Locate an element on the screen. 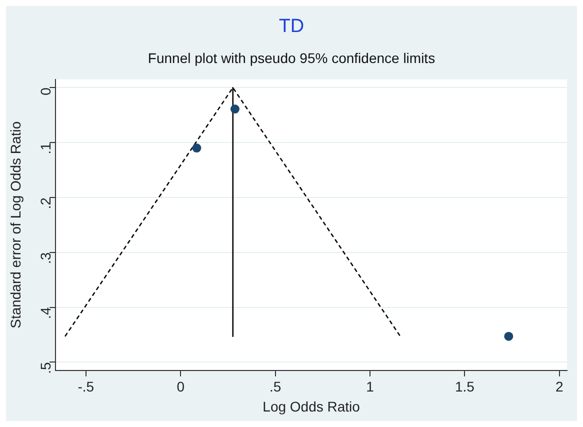 The width and height of the screenshot is (583, 427). y-tick-label: .1 is located at coordinates (45, 148).